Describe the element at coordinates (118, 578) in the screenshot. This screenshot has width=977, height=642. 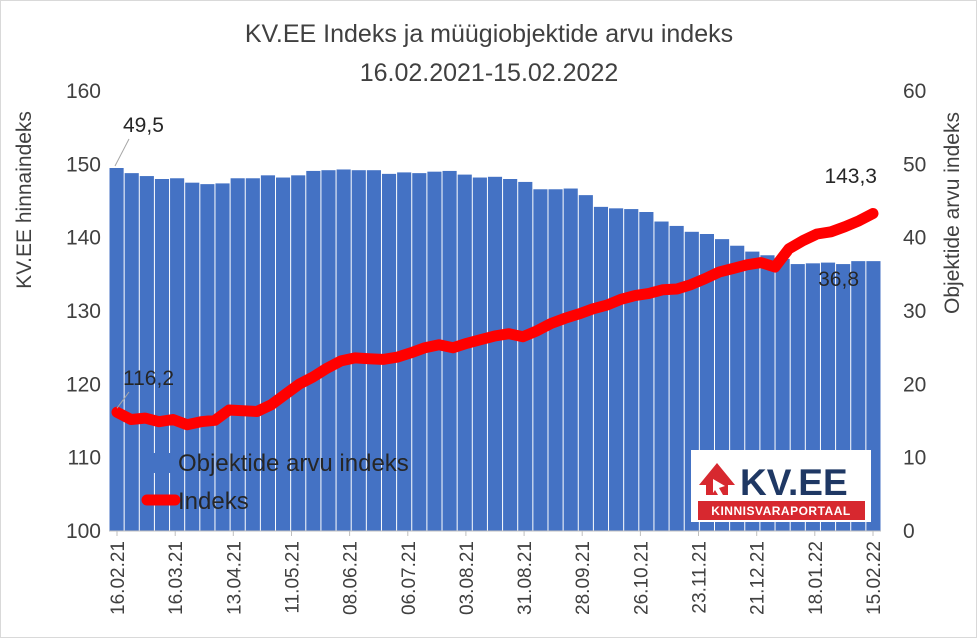
I see `x-tick-label: 16.02.21` at that location.